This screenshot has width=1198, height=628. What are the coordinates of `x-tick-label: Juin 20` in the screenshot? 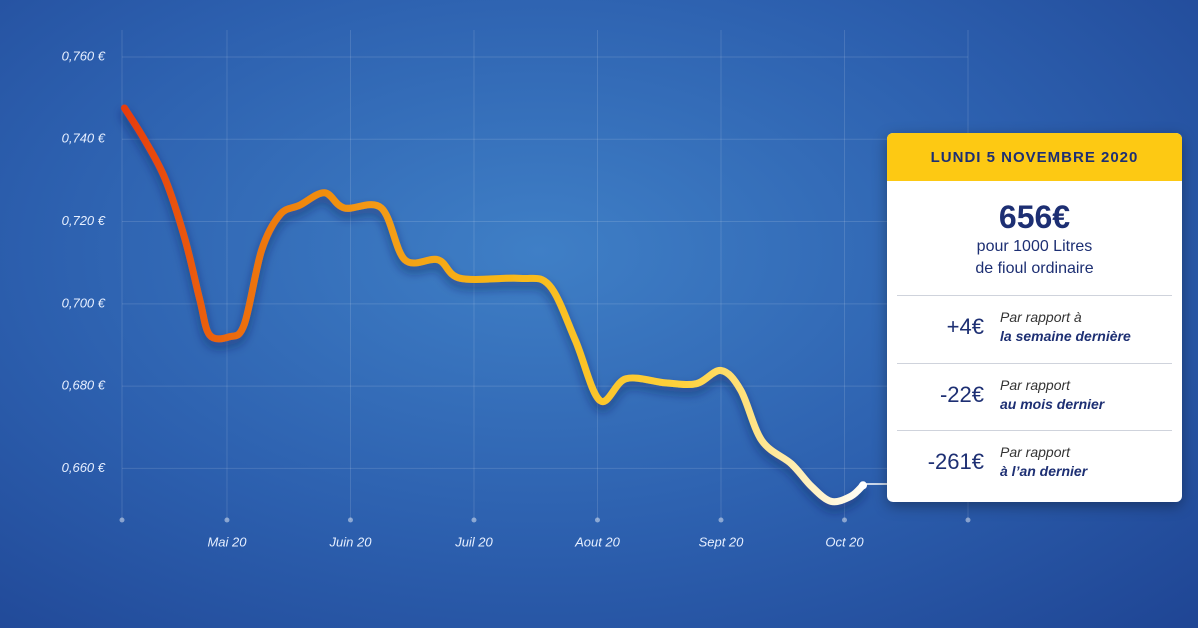 It's located at (351, 541).